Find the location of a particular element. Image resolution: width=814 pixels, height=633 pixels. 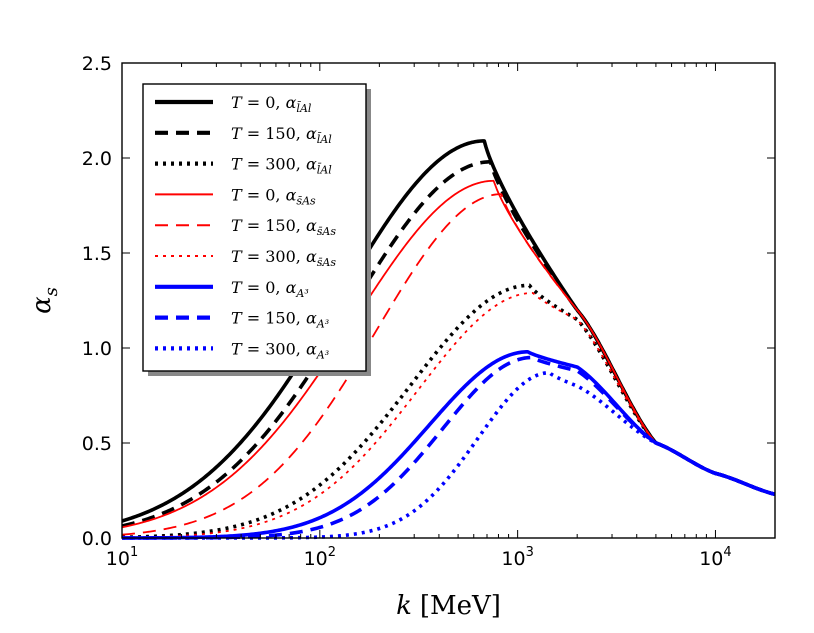

legend-label-lAl-T0: T = 0, αl̄Al is located at coordinates (271, 104).